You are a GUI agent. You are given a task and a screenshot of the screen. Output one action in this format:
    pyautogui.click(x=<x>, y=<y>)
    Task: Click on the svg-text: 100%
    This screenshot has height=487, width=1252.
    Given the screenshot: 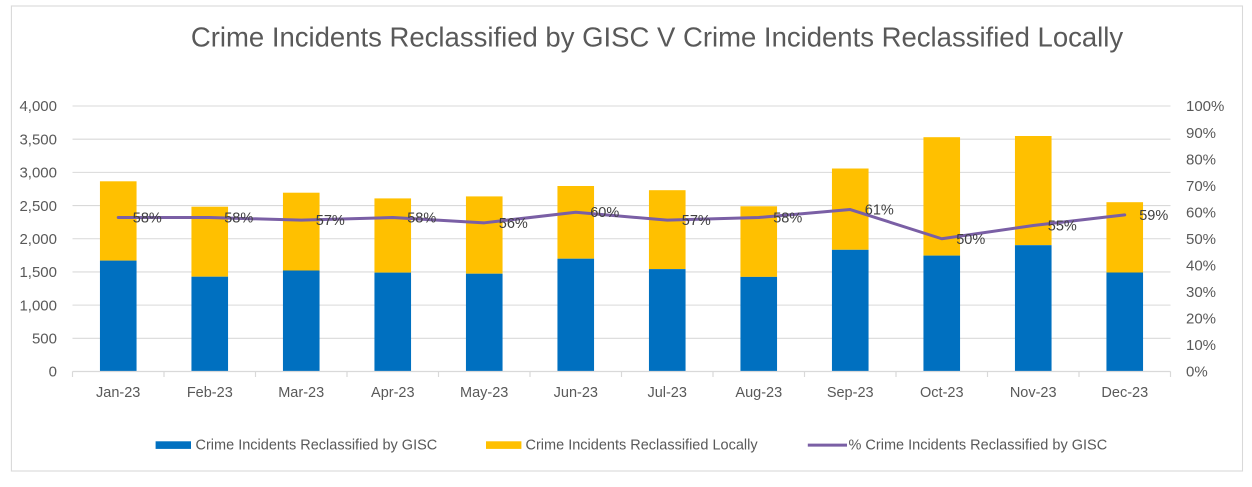 What is the action you would take?
    pyautogui.click(x=1205, y=106)
    